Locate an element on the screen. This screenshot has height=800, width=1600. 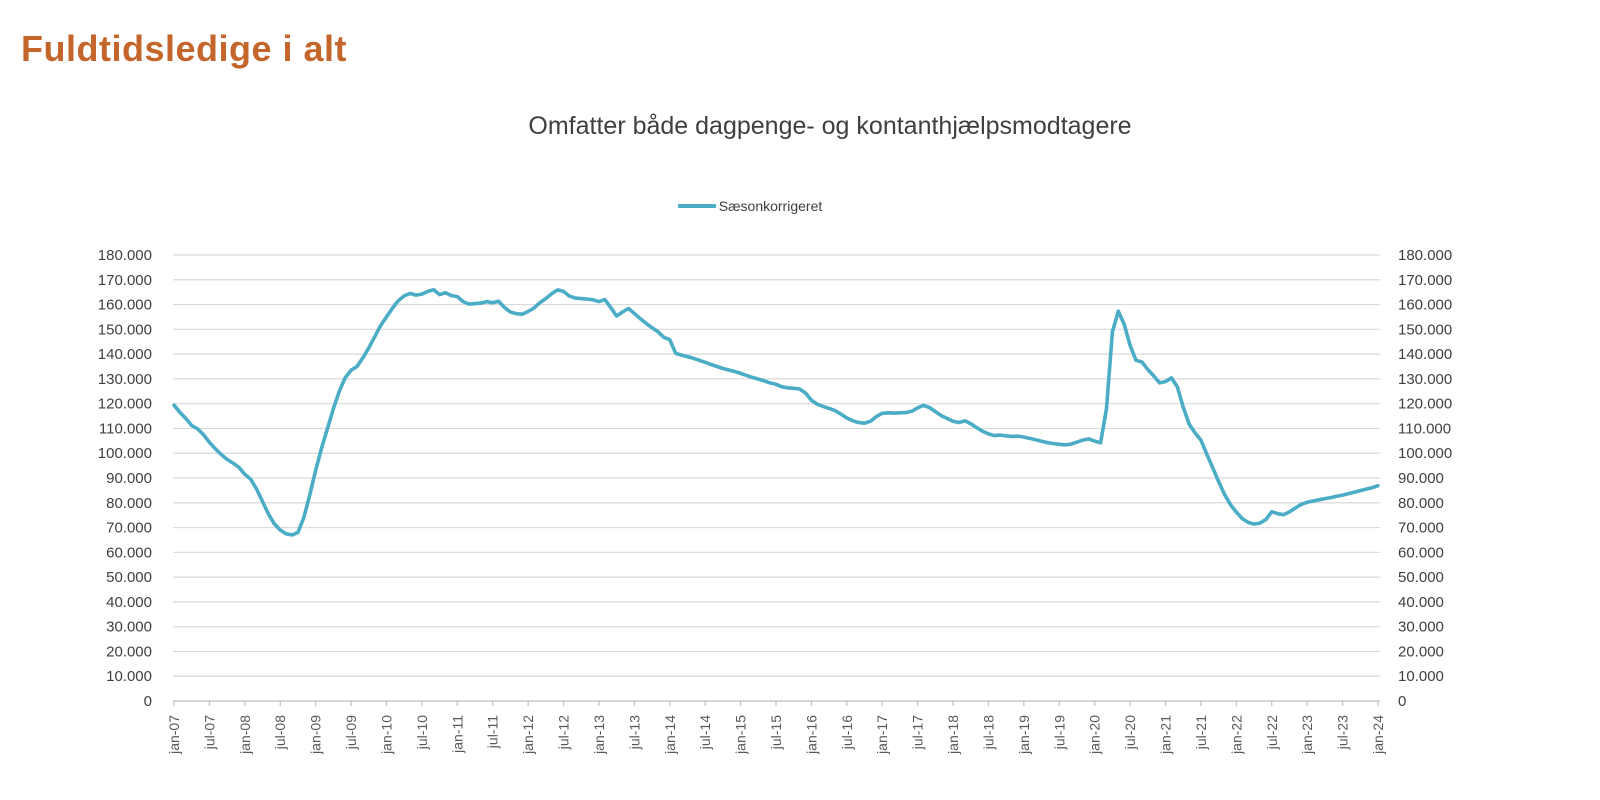
x-tick-label: jan-09 is located at coordinates (316, 735).